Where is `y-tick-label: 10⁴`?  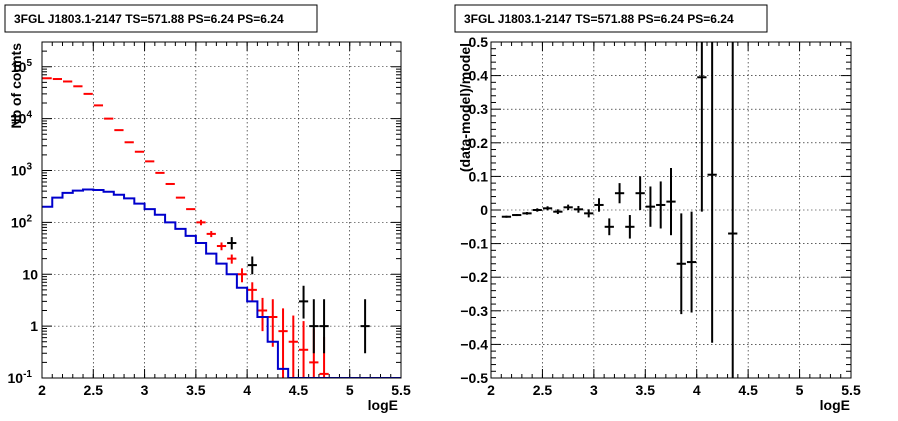 y-tick-label: 10⁴ is located at coordinates (22, 118).